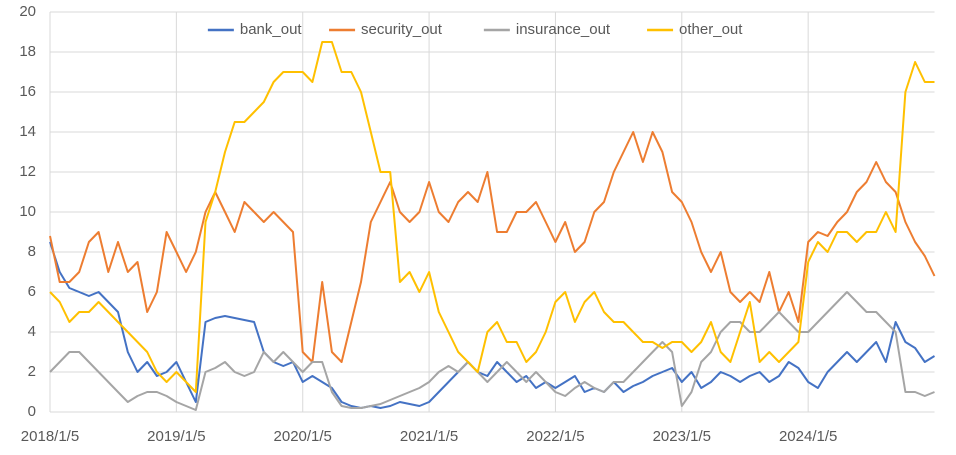  What do you see at coordinates (27, 51) in the screenshot?
I see `y-tick-label: 18` at bounding box center [27, 51].